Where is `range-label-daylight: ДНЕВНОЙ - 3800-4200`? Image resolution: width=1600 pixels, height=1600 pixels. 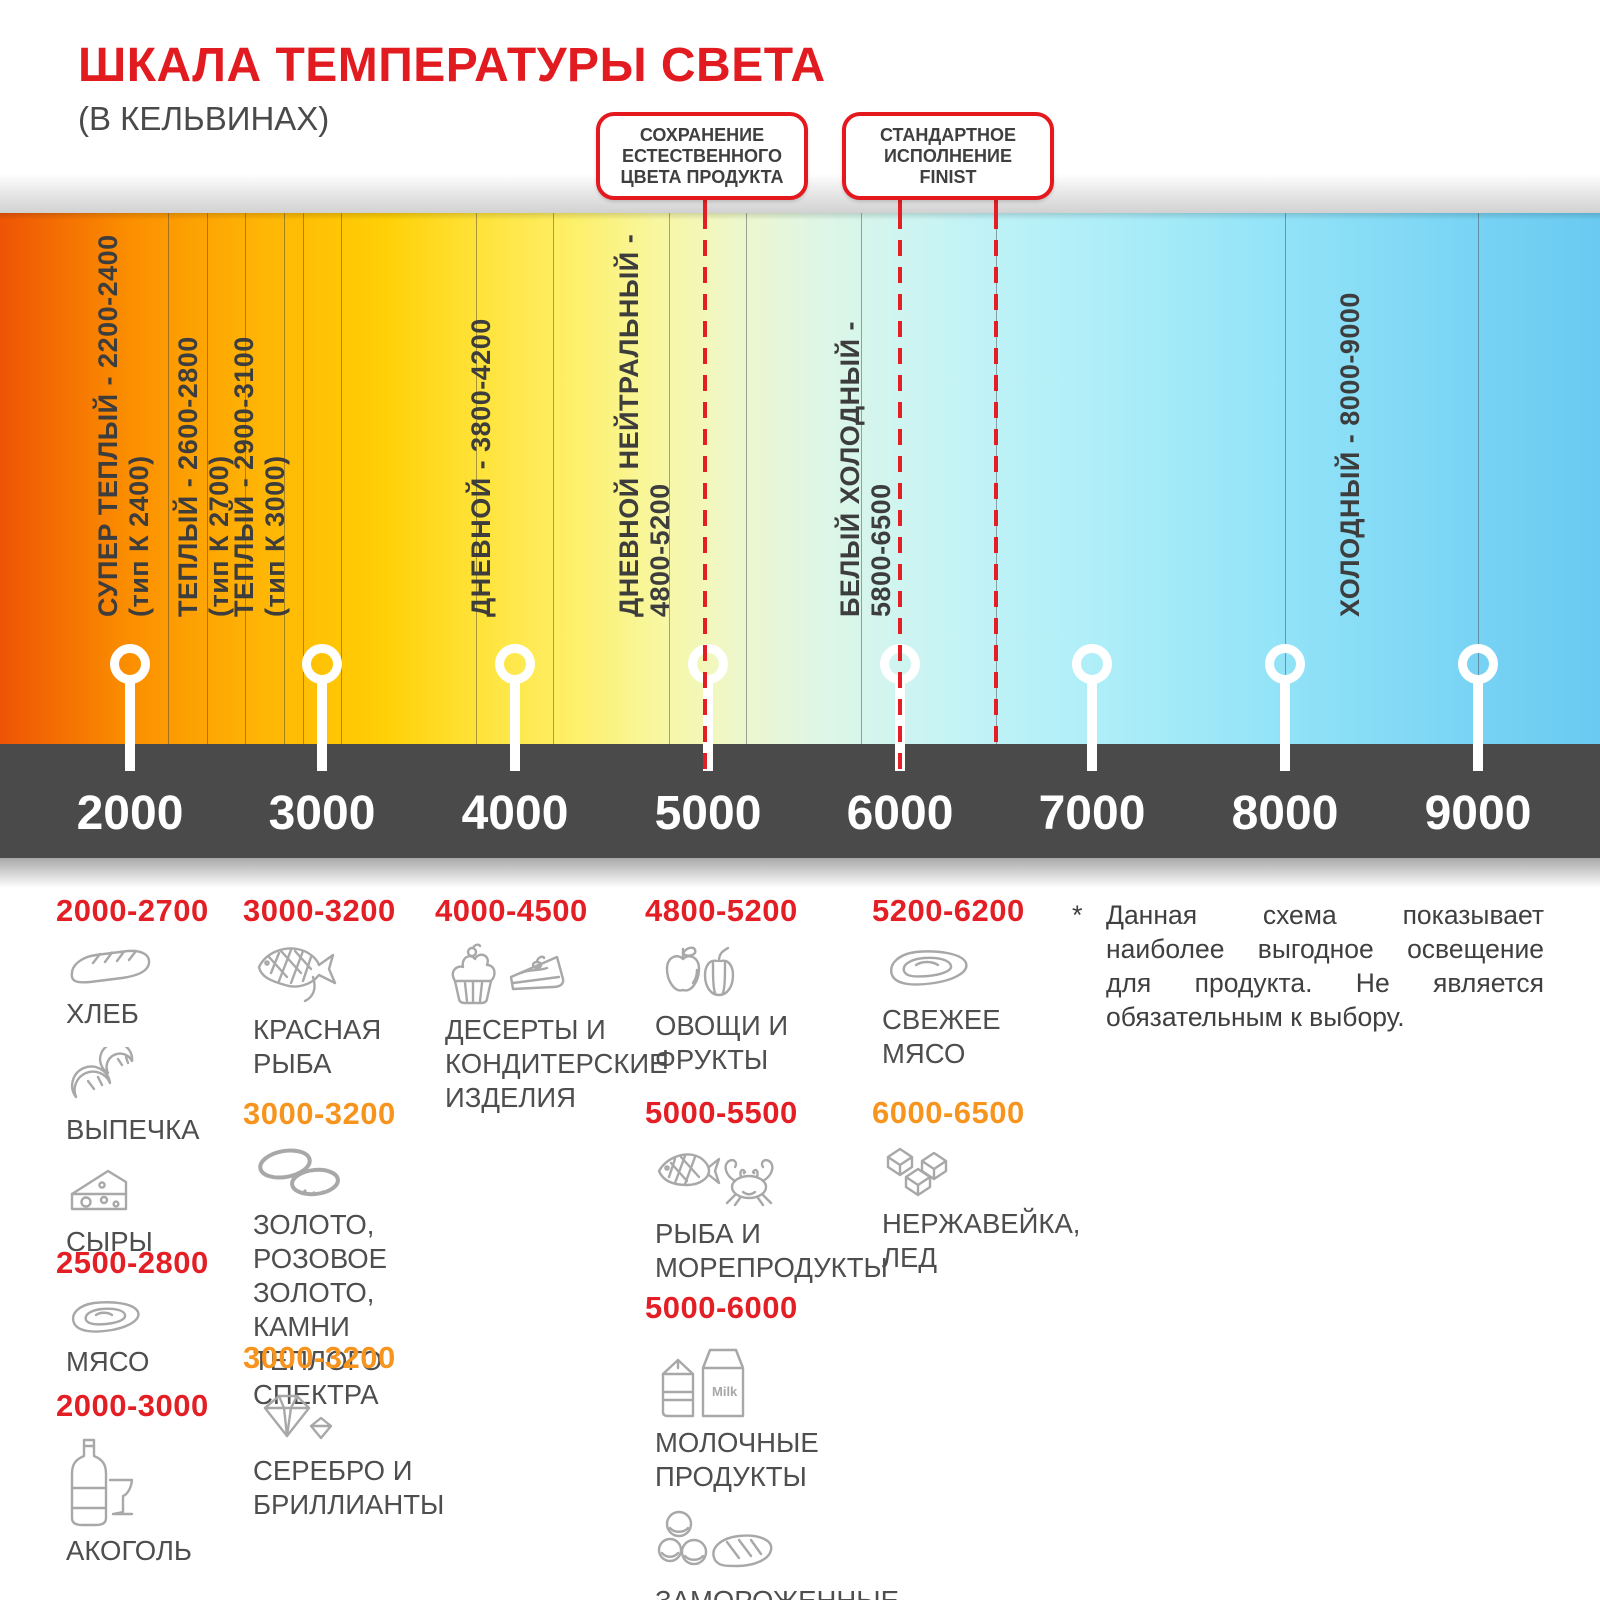 range-label-daylight: ДНЕВНОЙ - 3800-4200 is located at coordinates (481, 402).